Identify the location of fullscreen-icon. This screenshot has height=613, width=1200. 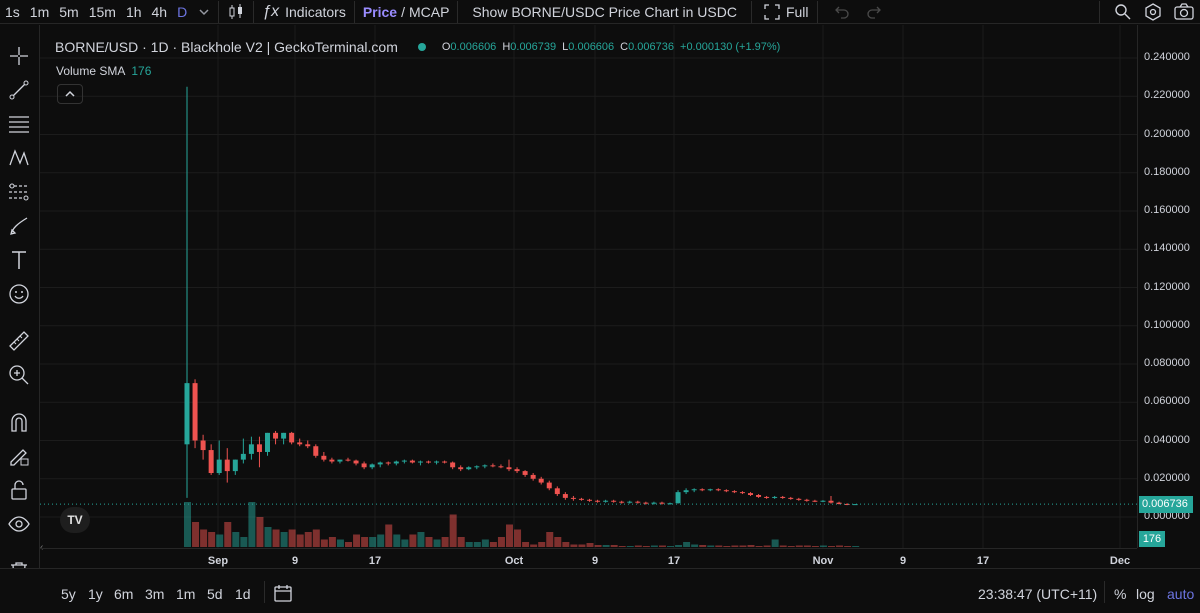
(772, 11).